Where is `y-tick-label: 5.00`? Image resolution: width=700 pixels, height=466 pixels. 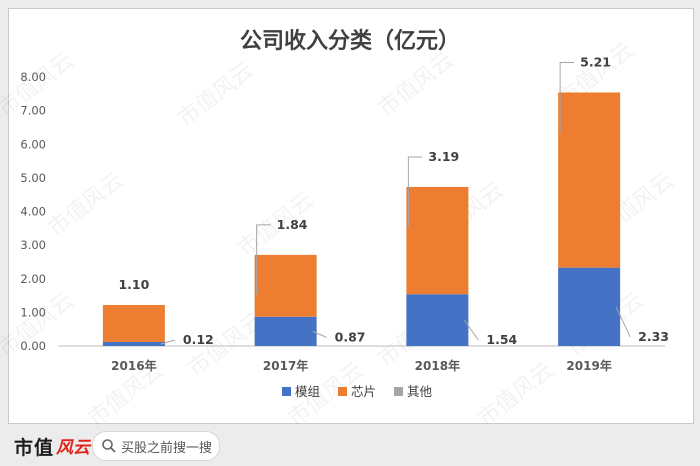
y-tick-label: 5.00 is located at coordinates (33, 178).